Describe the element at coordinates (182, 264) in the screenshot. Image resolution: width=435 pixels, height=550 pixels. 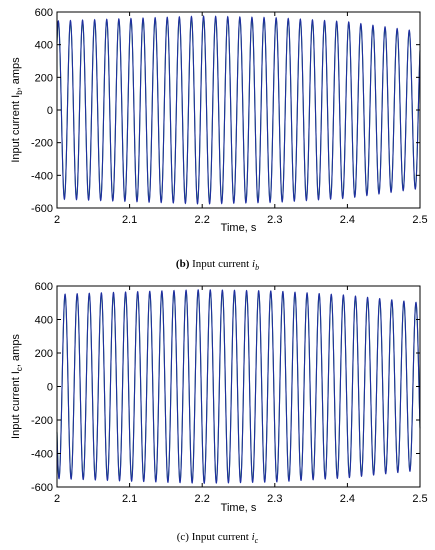
I see `caption-b-prefix: (b)` at that location.